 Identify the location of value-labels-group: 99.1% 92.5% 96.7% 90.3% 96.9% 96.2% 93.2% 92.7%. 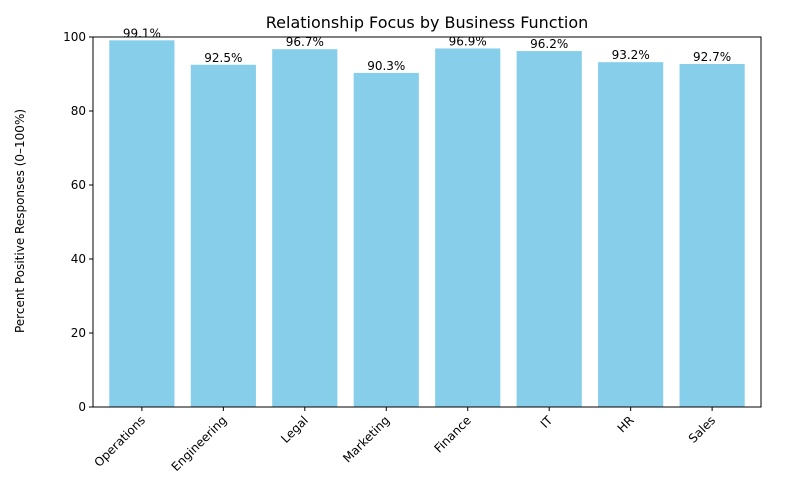
(427, 49).